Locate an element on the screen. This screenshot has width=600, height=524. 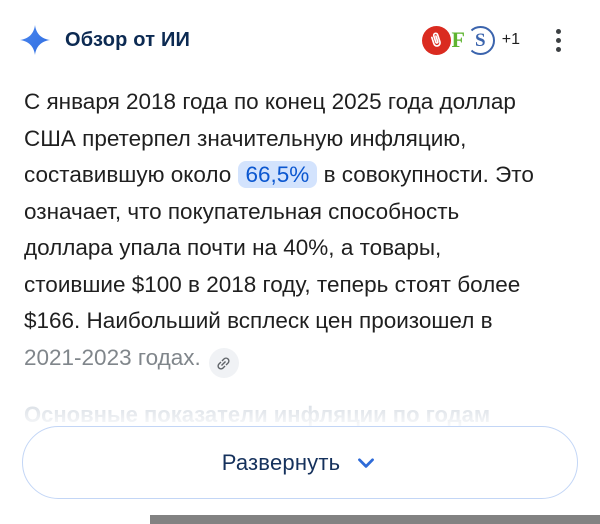
text-segment: США претерпел значительную инфляцию, is located at coordinates (245, 138).